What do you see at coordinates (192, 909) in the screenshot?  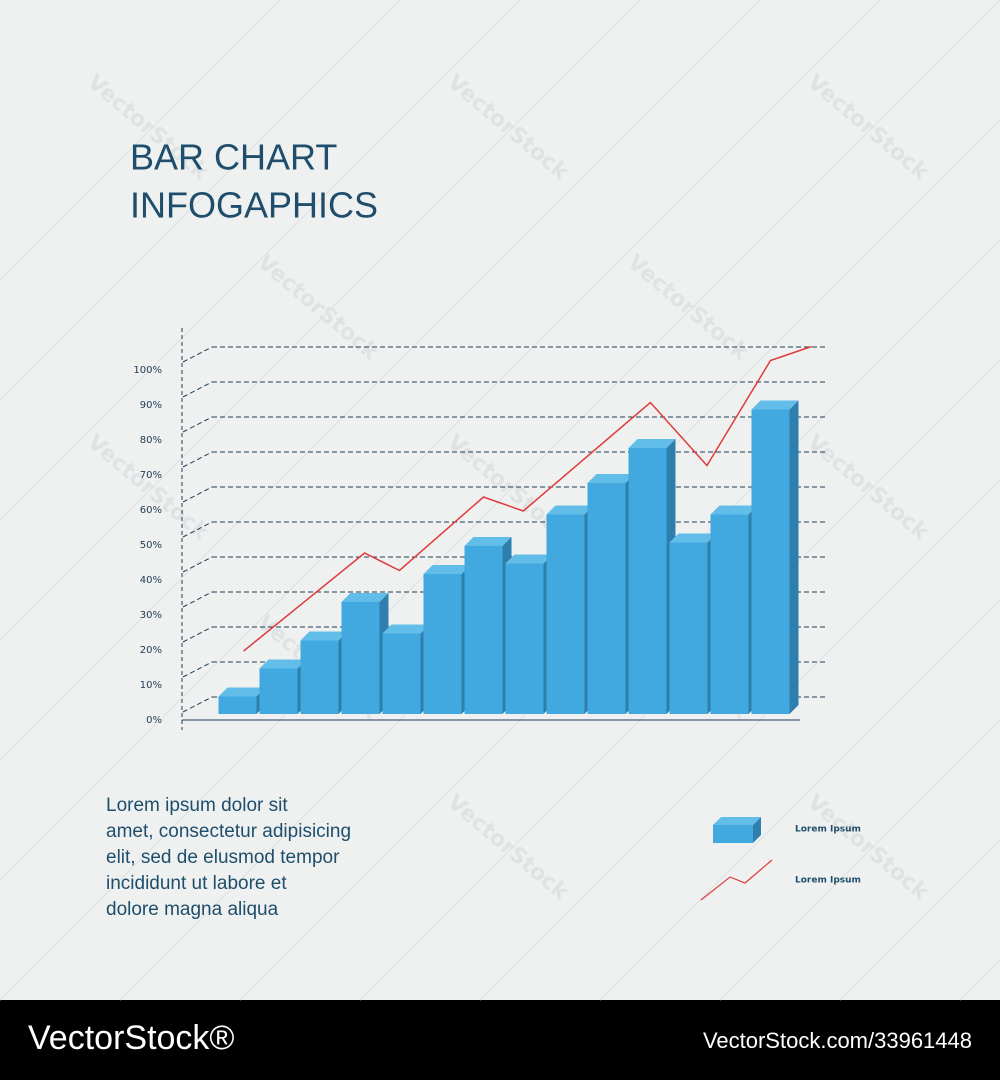 I see `description-line: dolore magna aliqua` at bounding box center [192, 909].